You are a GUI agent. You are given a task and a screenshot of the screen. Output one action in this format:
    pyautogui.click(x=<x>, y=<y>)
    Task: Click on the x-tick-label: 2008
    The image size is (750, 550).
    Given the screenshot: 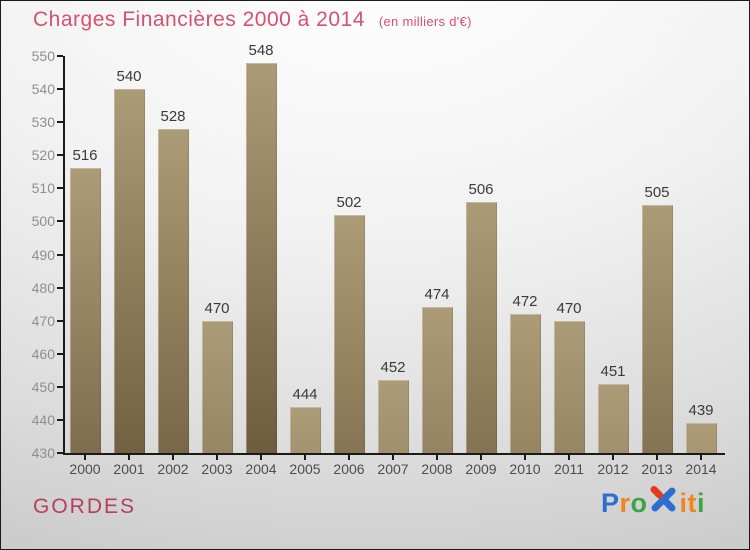 What is the action you would take?
    pyautogui.click(x=437, y=469)
    